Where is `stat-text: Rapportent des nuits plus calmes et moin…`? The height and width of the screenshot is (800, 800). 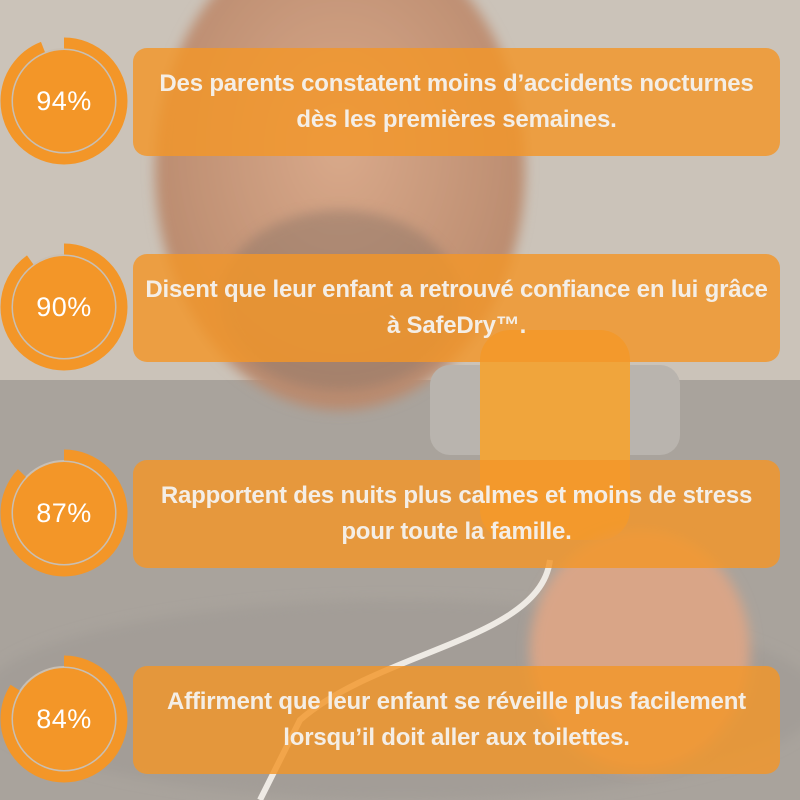 stat-text: Rapportent des nuits plus calmes et moin… is located at coordinates (456, 513).